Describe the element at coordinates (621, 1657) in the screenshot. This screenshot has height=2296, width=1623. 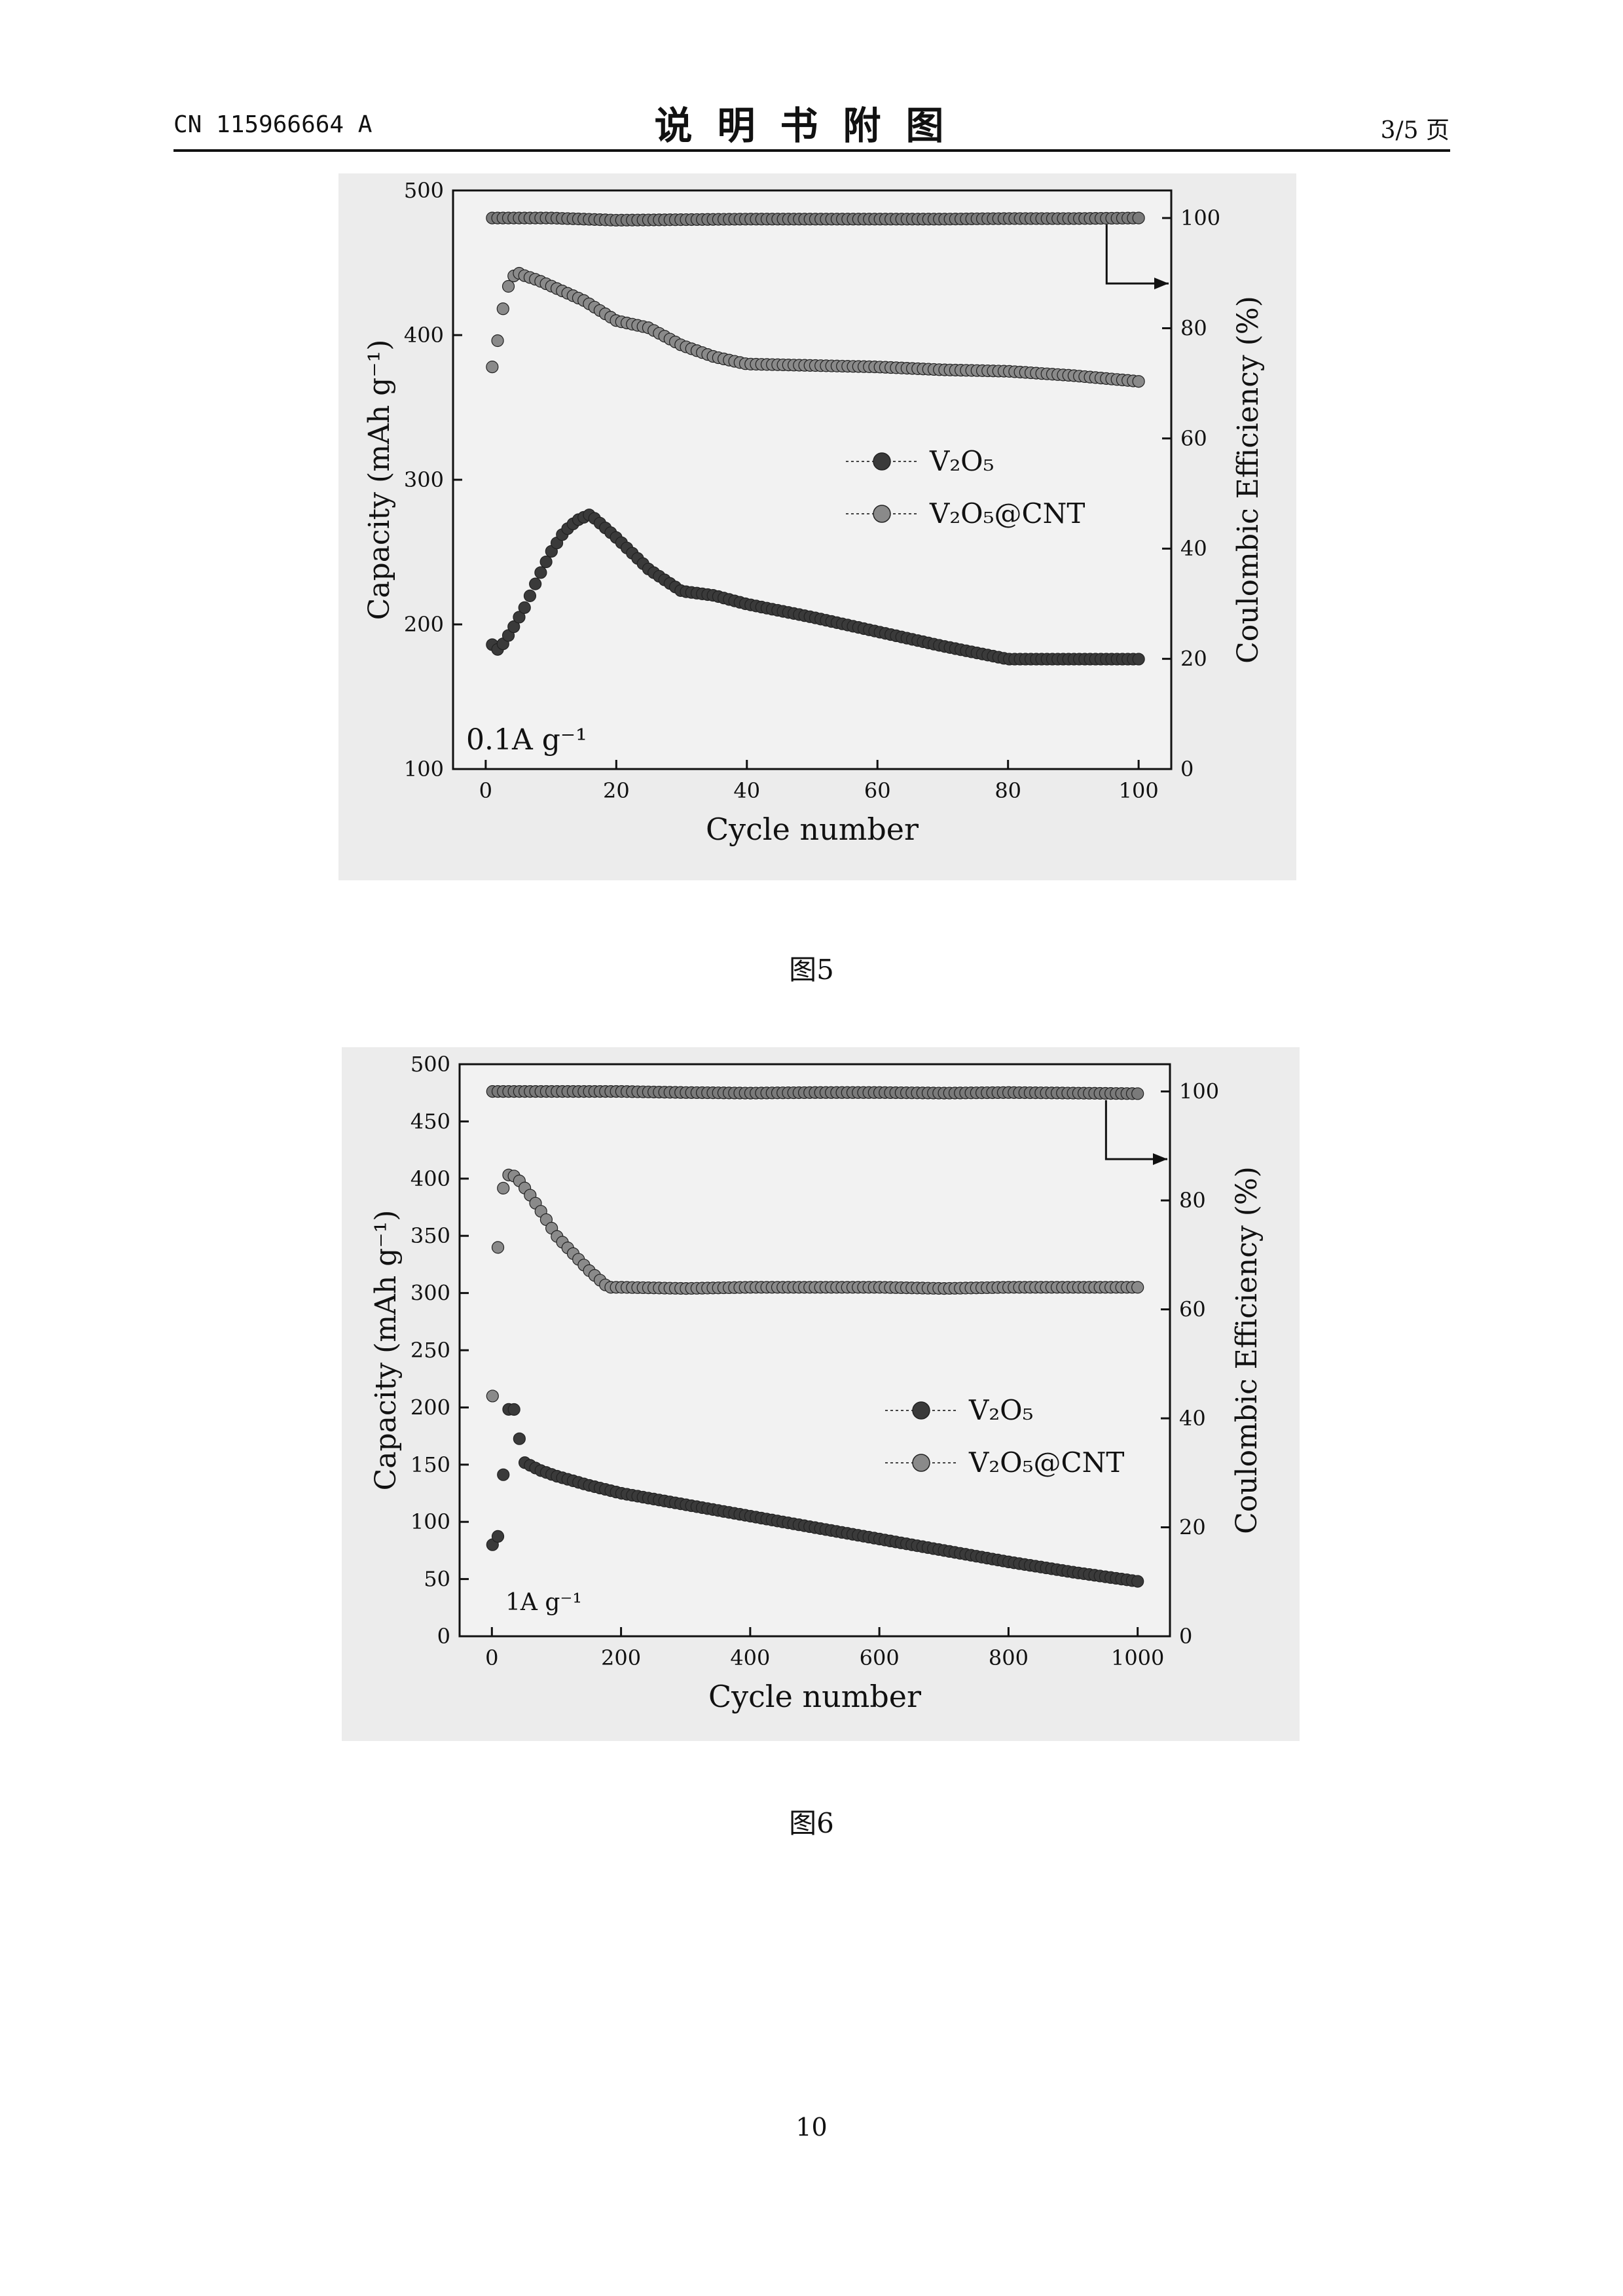
I see `x-tick-label: 200` at that location.